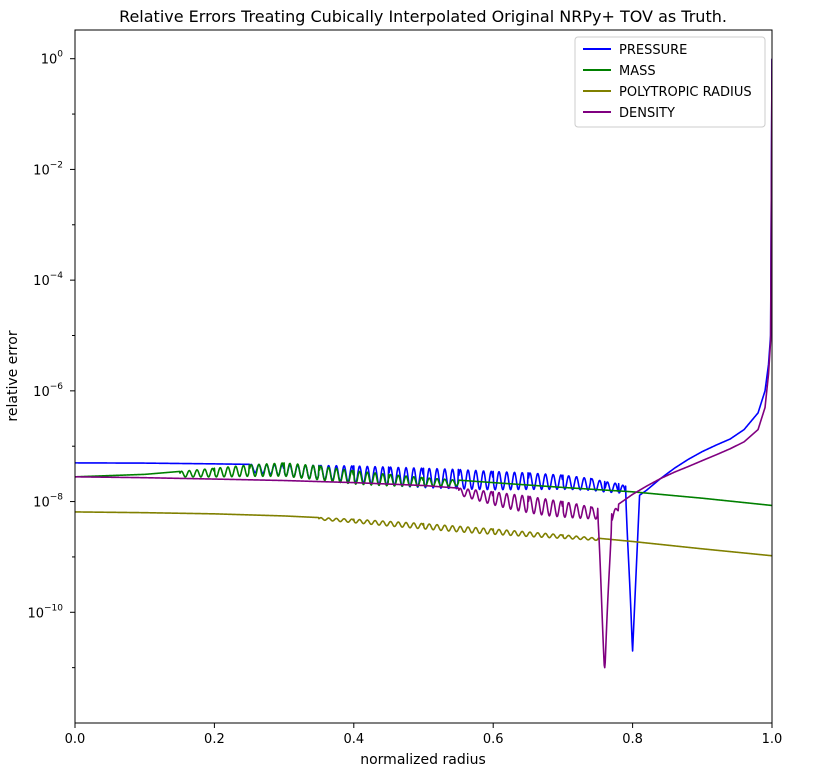 This screenshot has height=776, width=818. I want to click on x-tick-label: 0.8, so click(632, 739).